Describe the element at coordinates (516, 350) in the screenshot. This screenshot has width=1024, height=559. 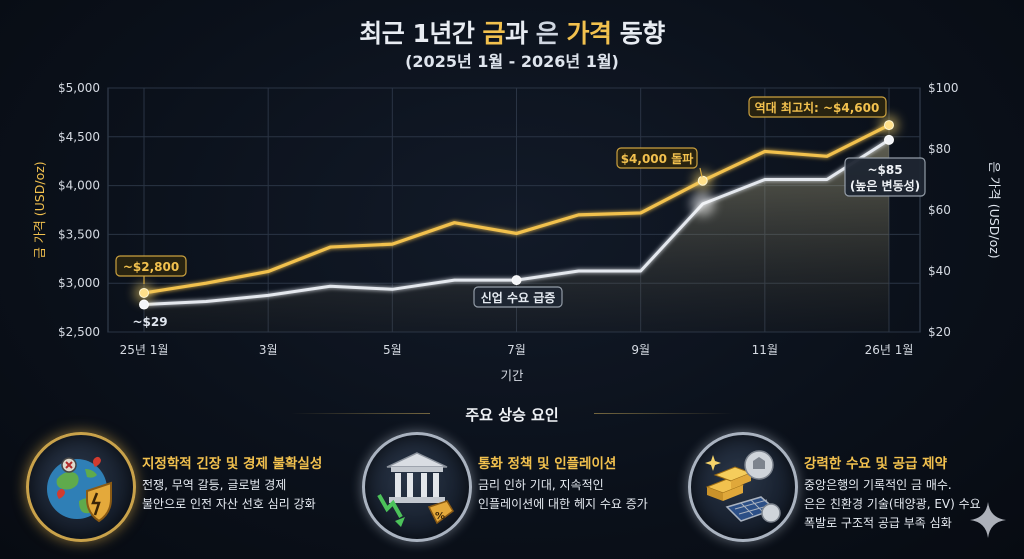
I see `x-tick-label: 7월` at that location.